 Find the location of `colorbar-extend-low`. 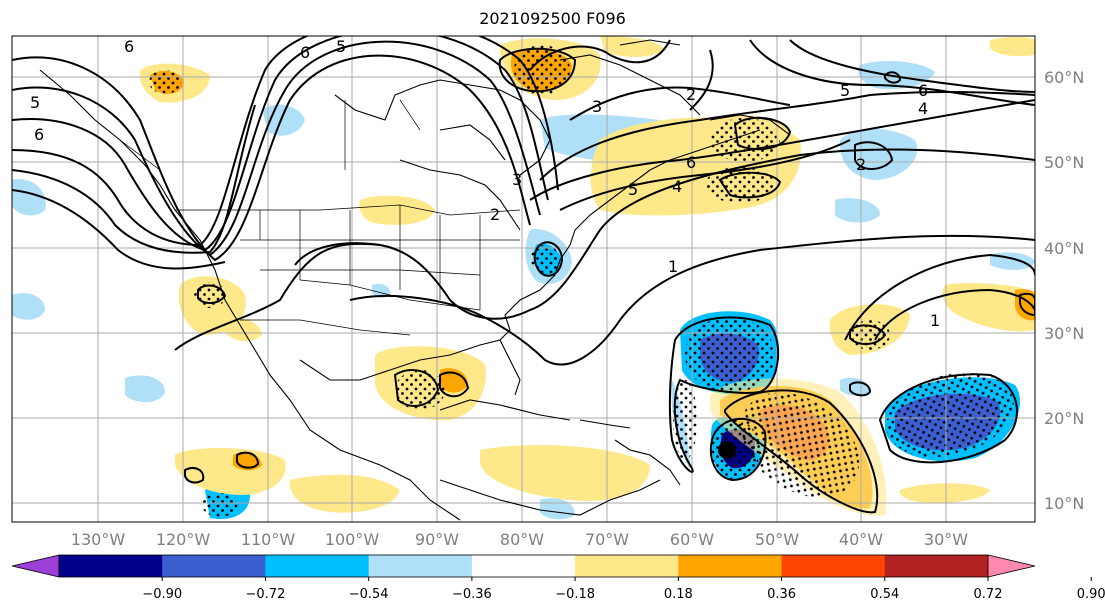

colorbar-extend-low is located at coordinates (35, 566).